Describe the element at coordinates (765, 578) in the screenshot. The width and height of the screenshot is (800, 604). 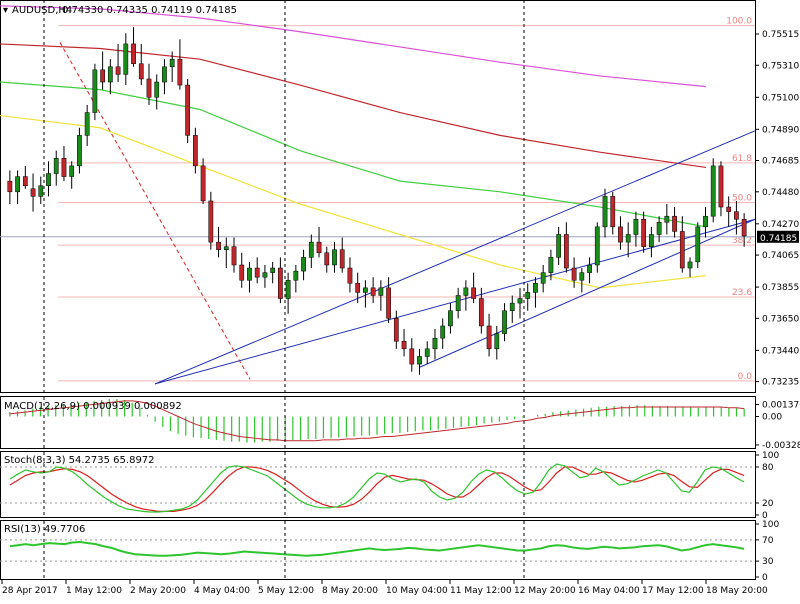
I see `rsi-tick-label: 0` at that location.